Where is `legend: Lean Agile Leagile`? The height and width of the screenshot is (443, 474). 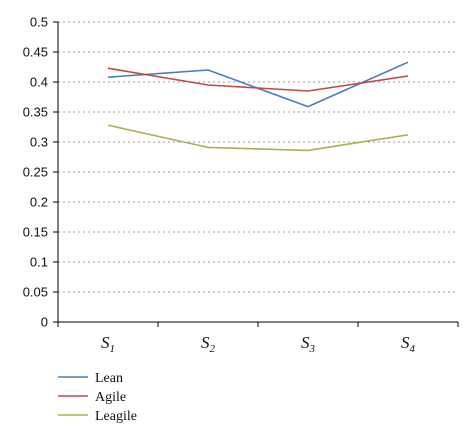 legend: Lean Agile Leagile is located at coordinates (97, 397).